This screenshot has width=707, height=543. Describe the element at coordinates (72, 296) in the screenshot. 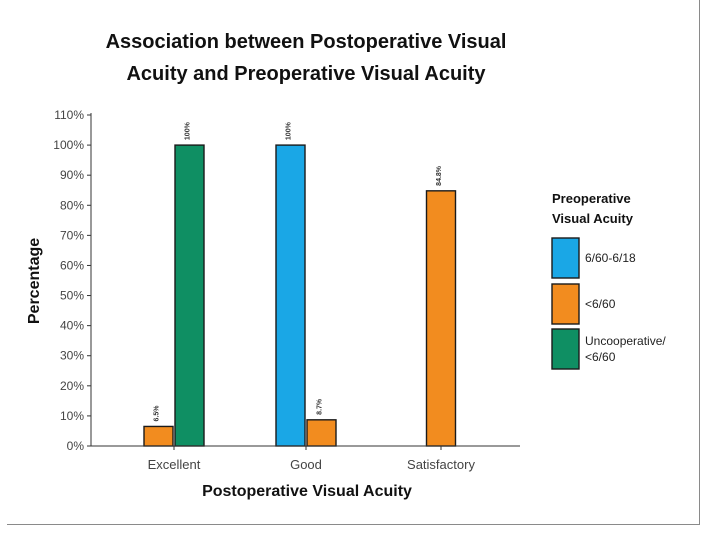

I see `y-tick-label: 50%` at that location.